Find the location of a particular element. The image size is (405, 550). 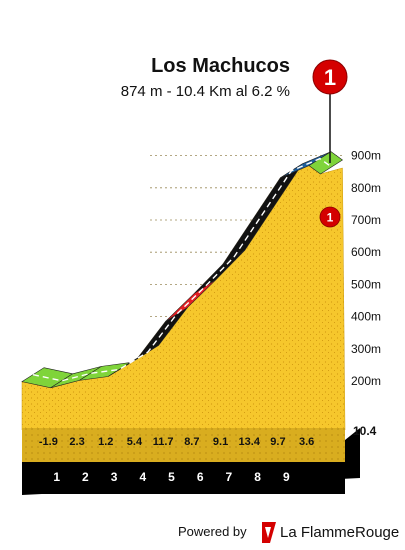

category-badge: 1 is located at coordinates (330, 111).